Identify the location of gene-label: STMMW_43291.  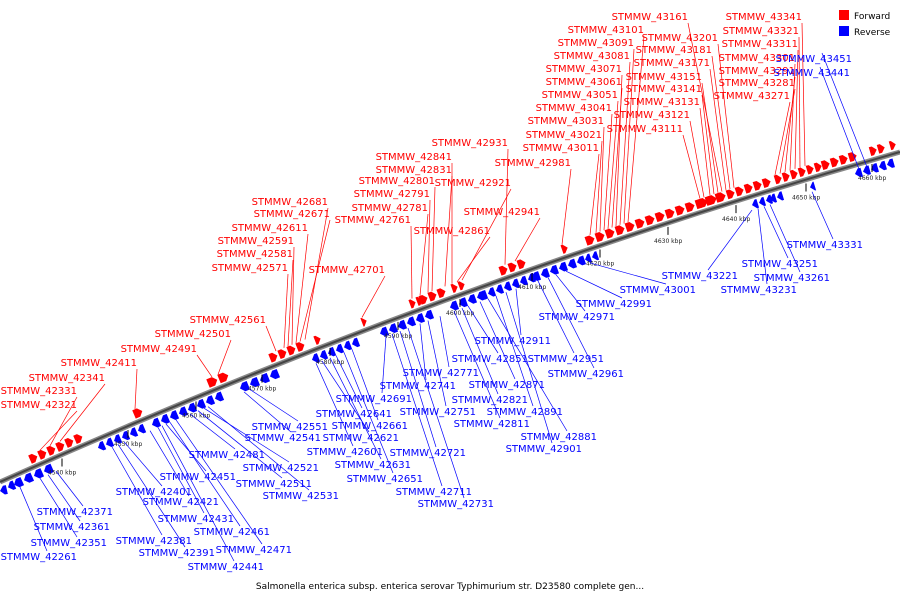
(757, 71).